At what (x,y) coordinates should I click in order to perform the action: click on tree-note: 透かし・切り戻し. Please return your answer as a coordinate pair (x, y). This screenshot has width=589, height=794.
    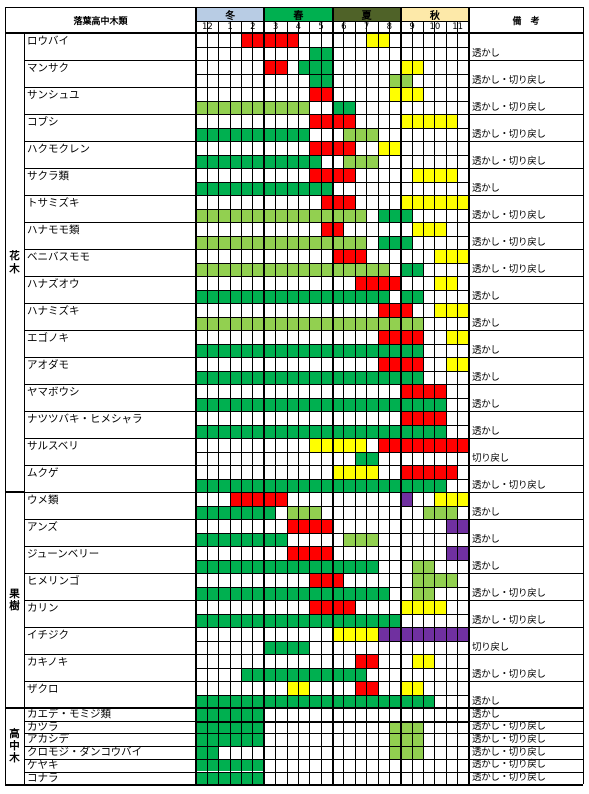
    Looking at the image, I should click on (509, 242).